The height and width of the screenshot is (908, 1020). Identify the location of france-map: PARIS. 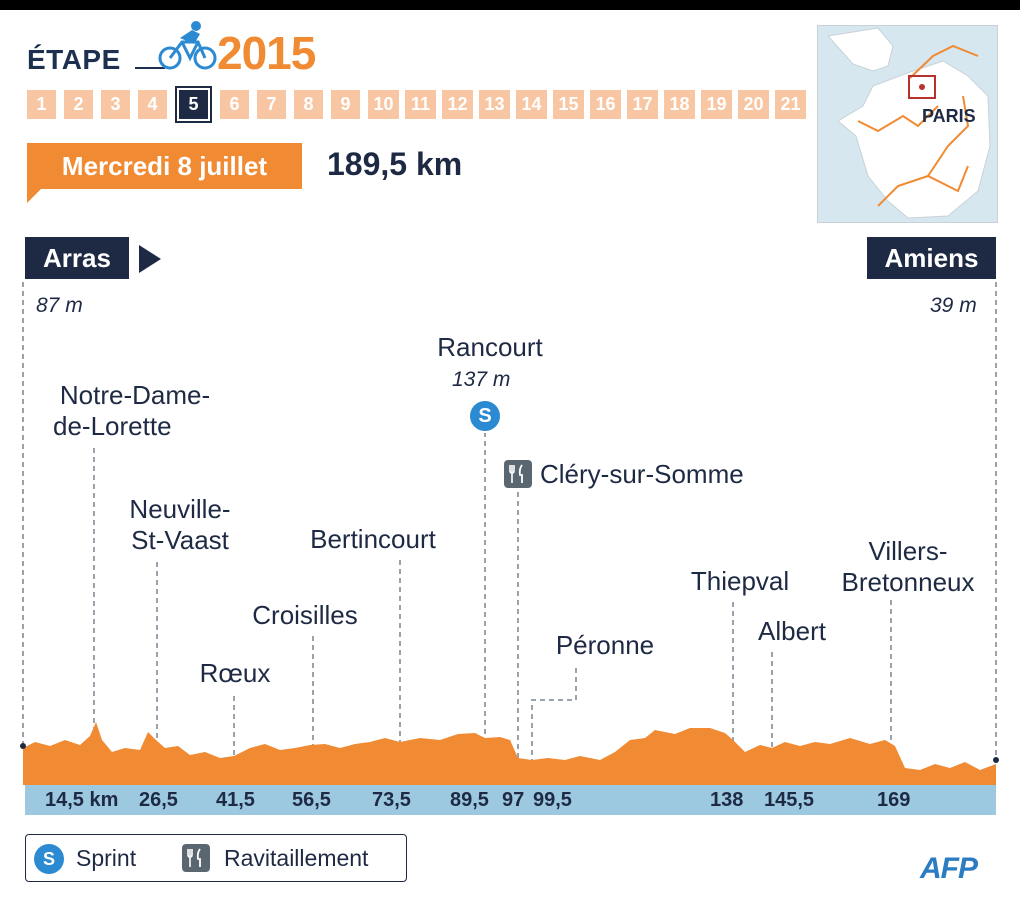
(907, 124).